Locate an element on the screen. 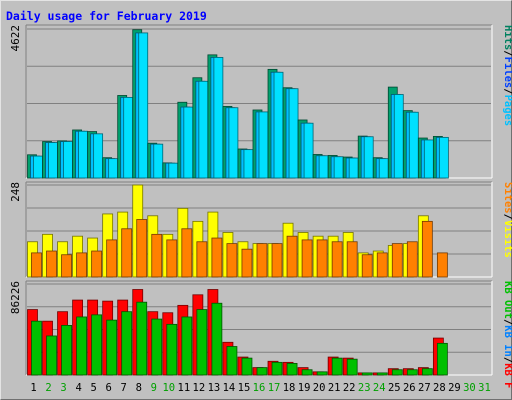  y-max-label: 248 is located at coordinates (15, 192).